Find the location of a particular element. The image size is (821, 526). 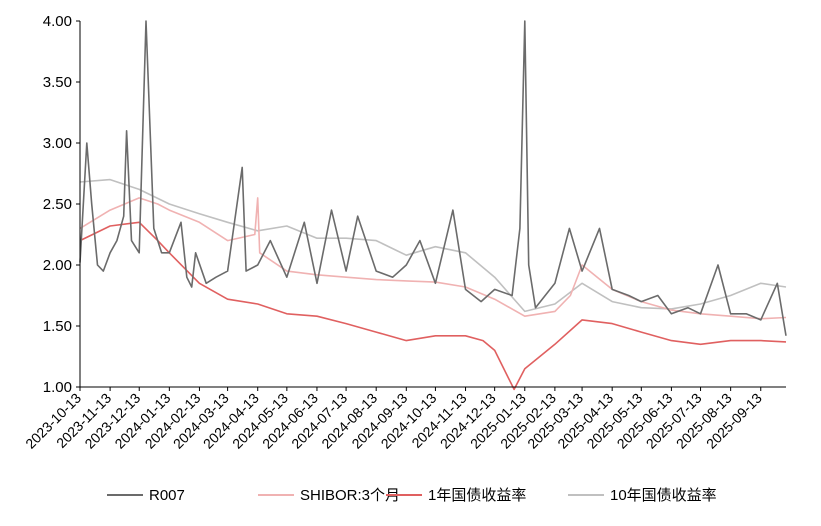

legend-label-2: 1年国债收益率 is located at coordinates (477, 495).